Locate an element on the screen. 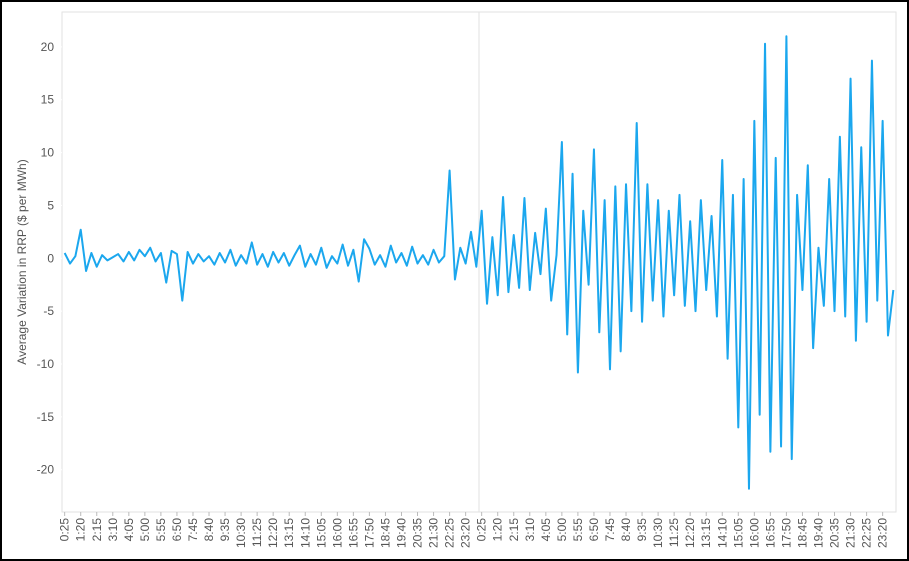  y-tick-label: 0 is located at coordinates (50, 258).